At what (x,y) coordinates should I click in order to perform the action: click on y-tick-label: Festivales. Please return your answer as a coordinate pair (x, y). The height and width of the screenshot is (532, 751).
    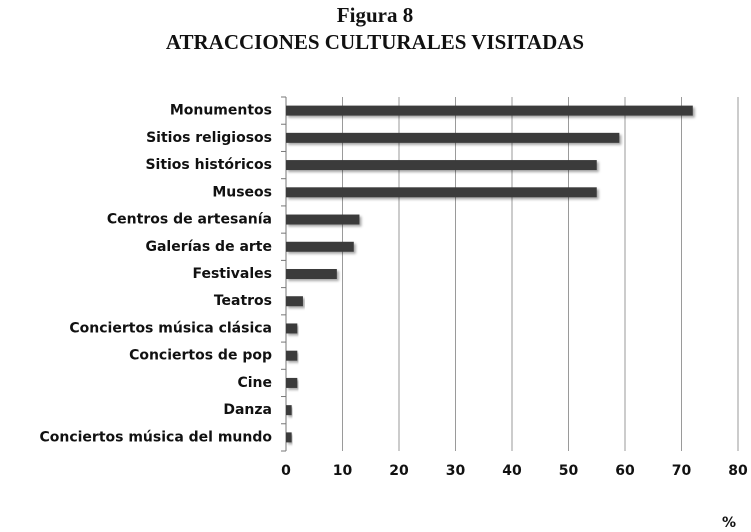
    Looking at the image, I should click on (232, 274).